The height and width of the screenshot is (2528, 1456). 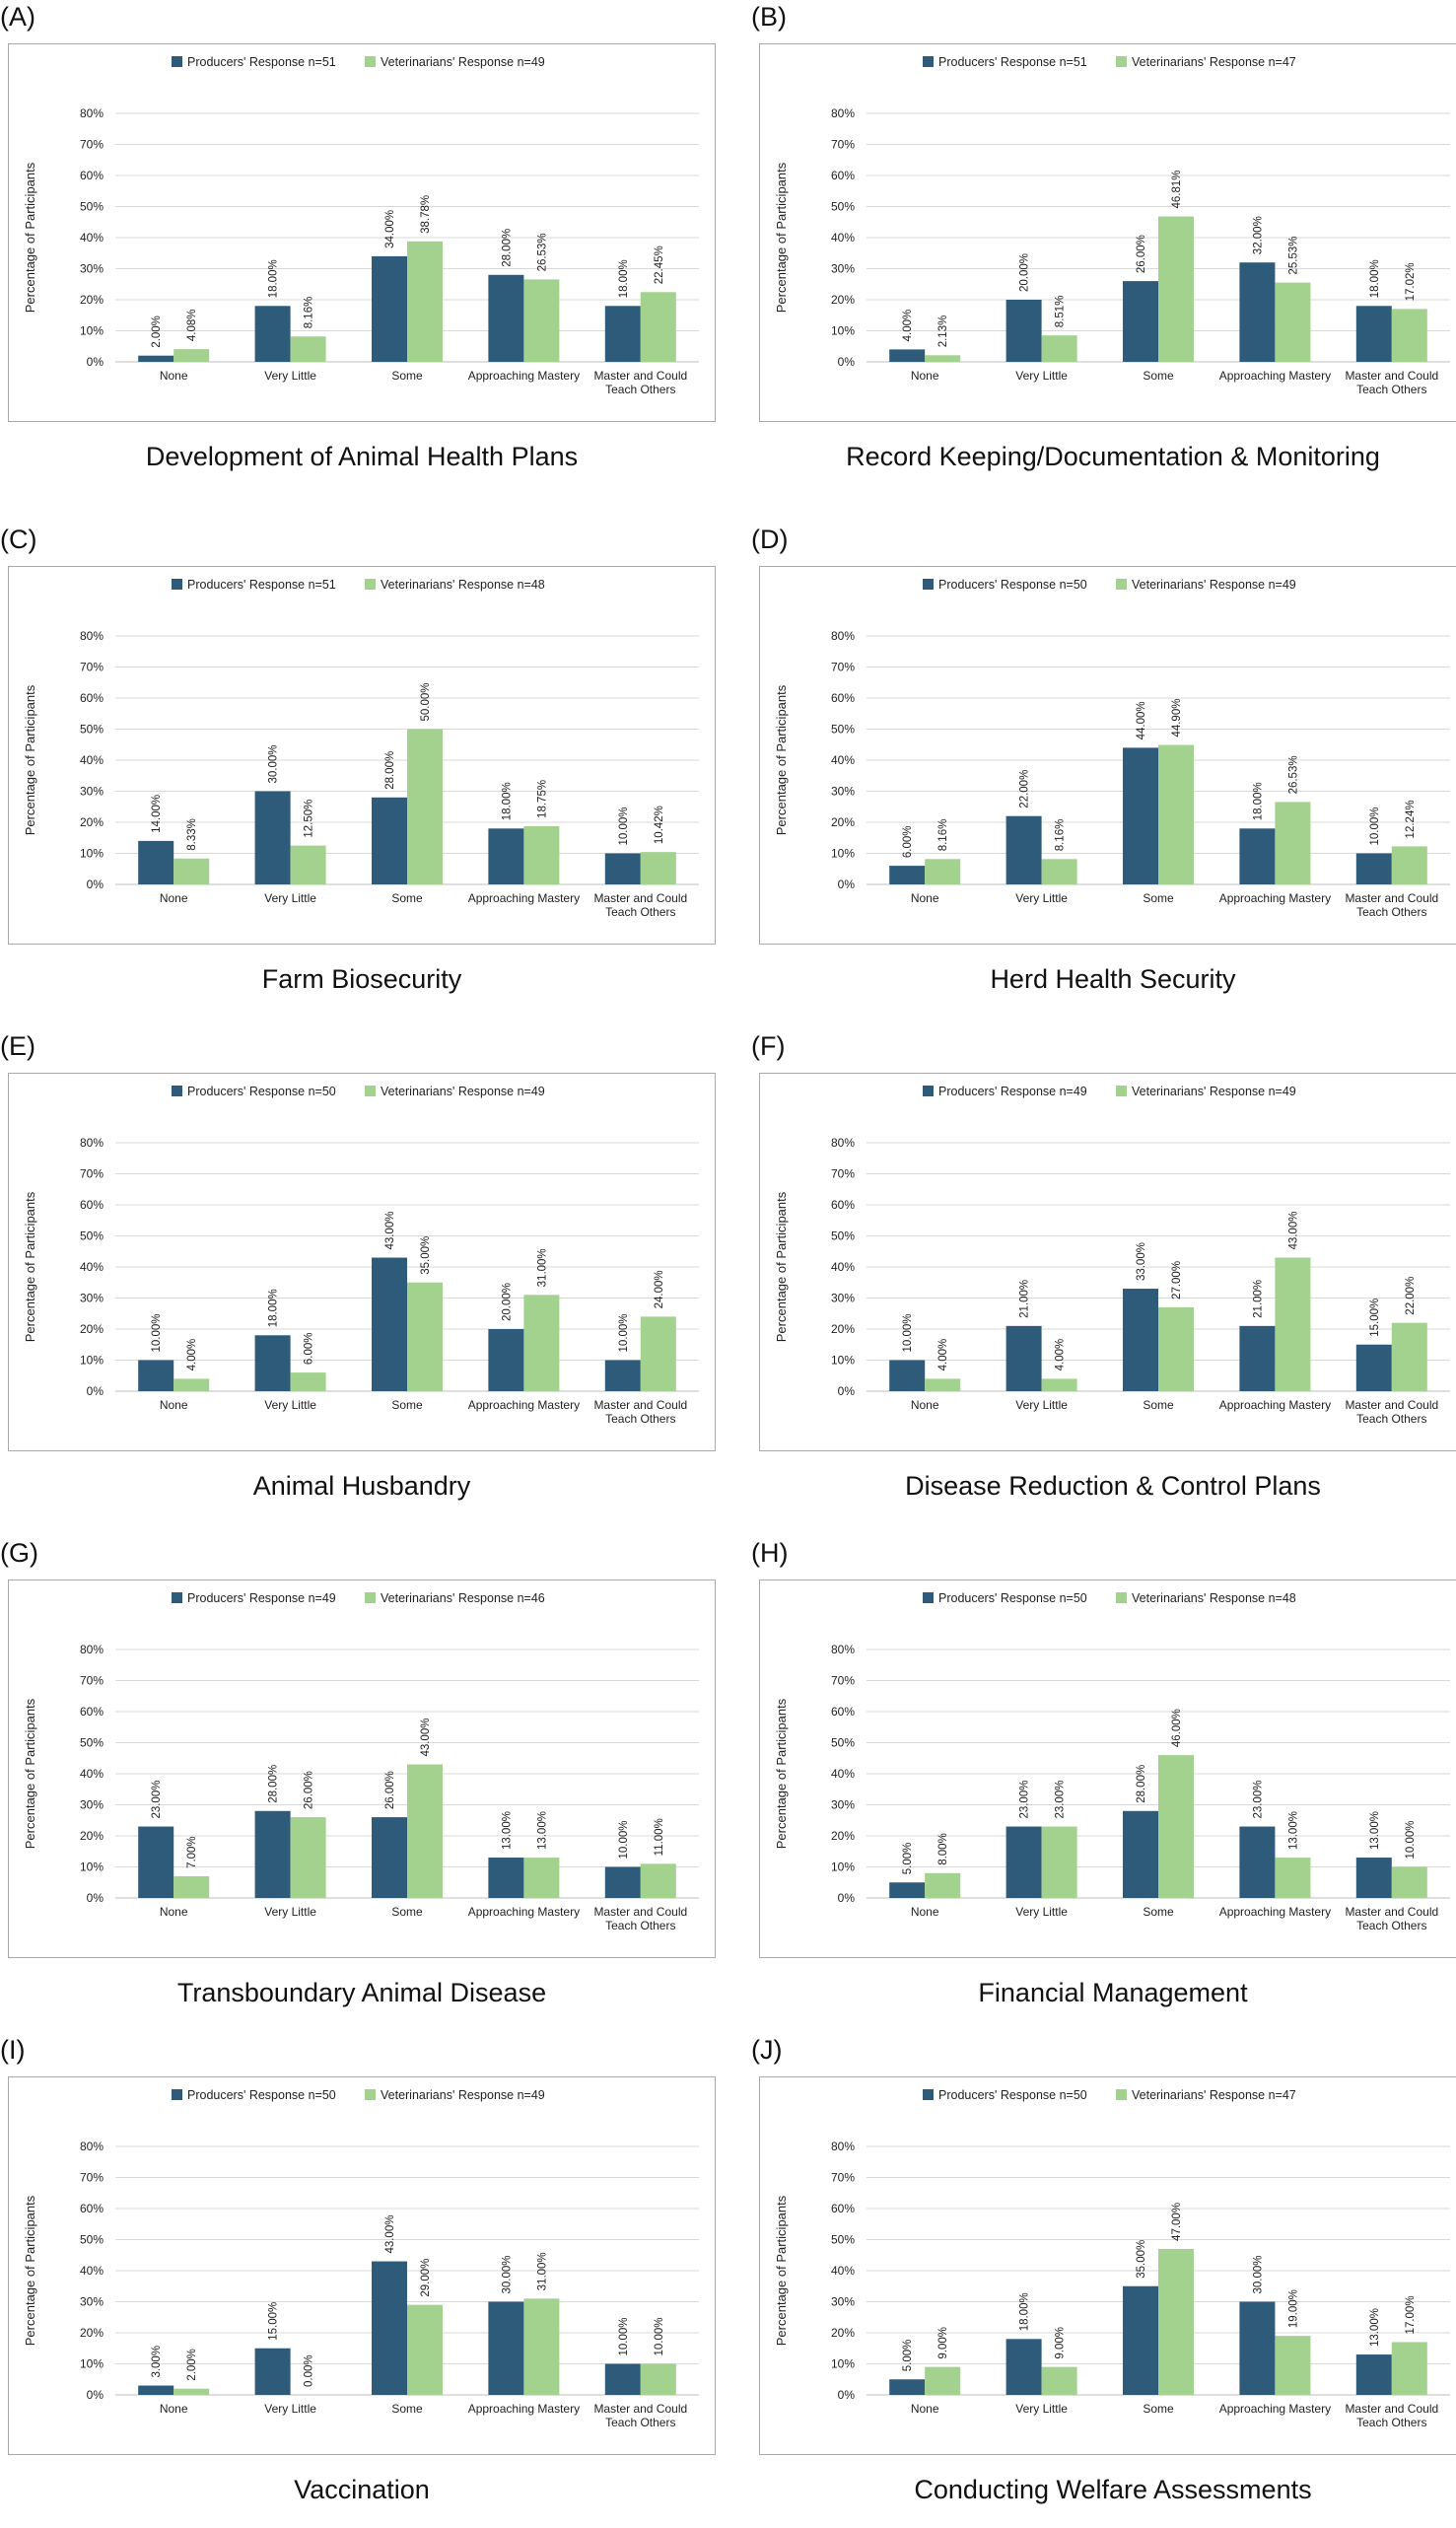 I want to click on legend-label: Veterinarians' Response n=49, so click(x=1214, y=1091).